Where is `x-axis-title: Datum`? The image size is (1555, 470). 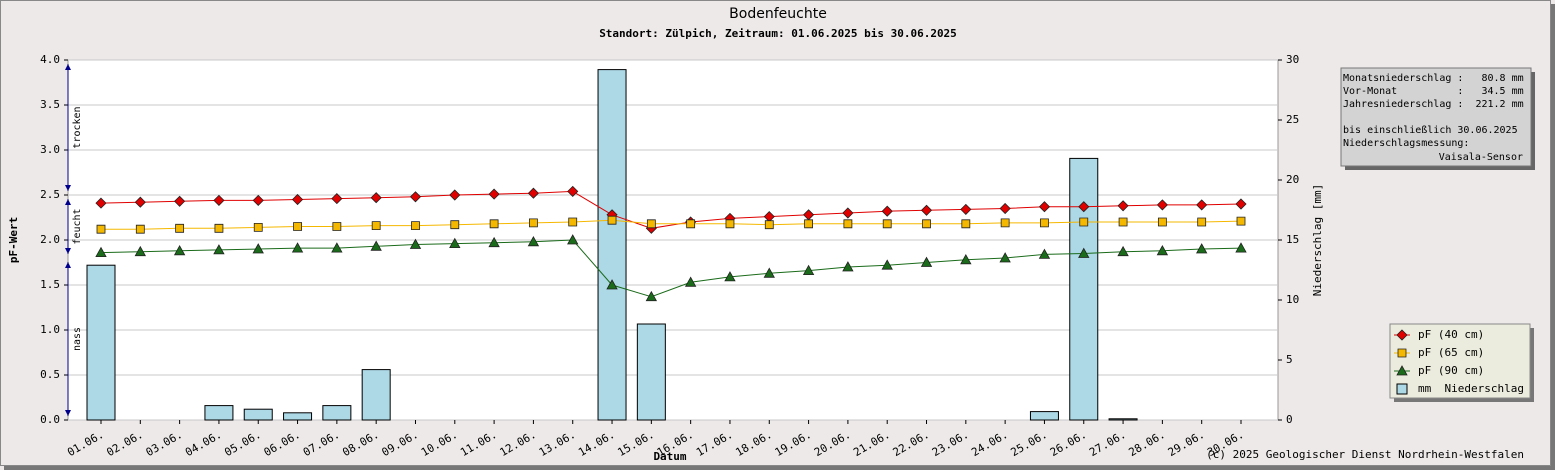
x-axis-title: Datum is located at coordinates (669, 456).